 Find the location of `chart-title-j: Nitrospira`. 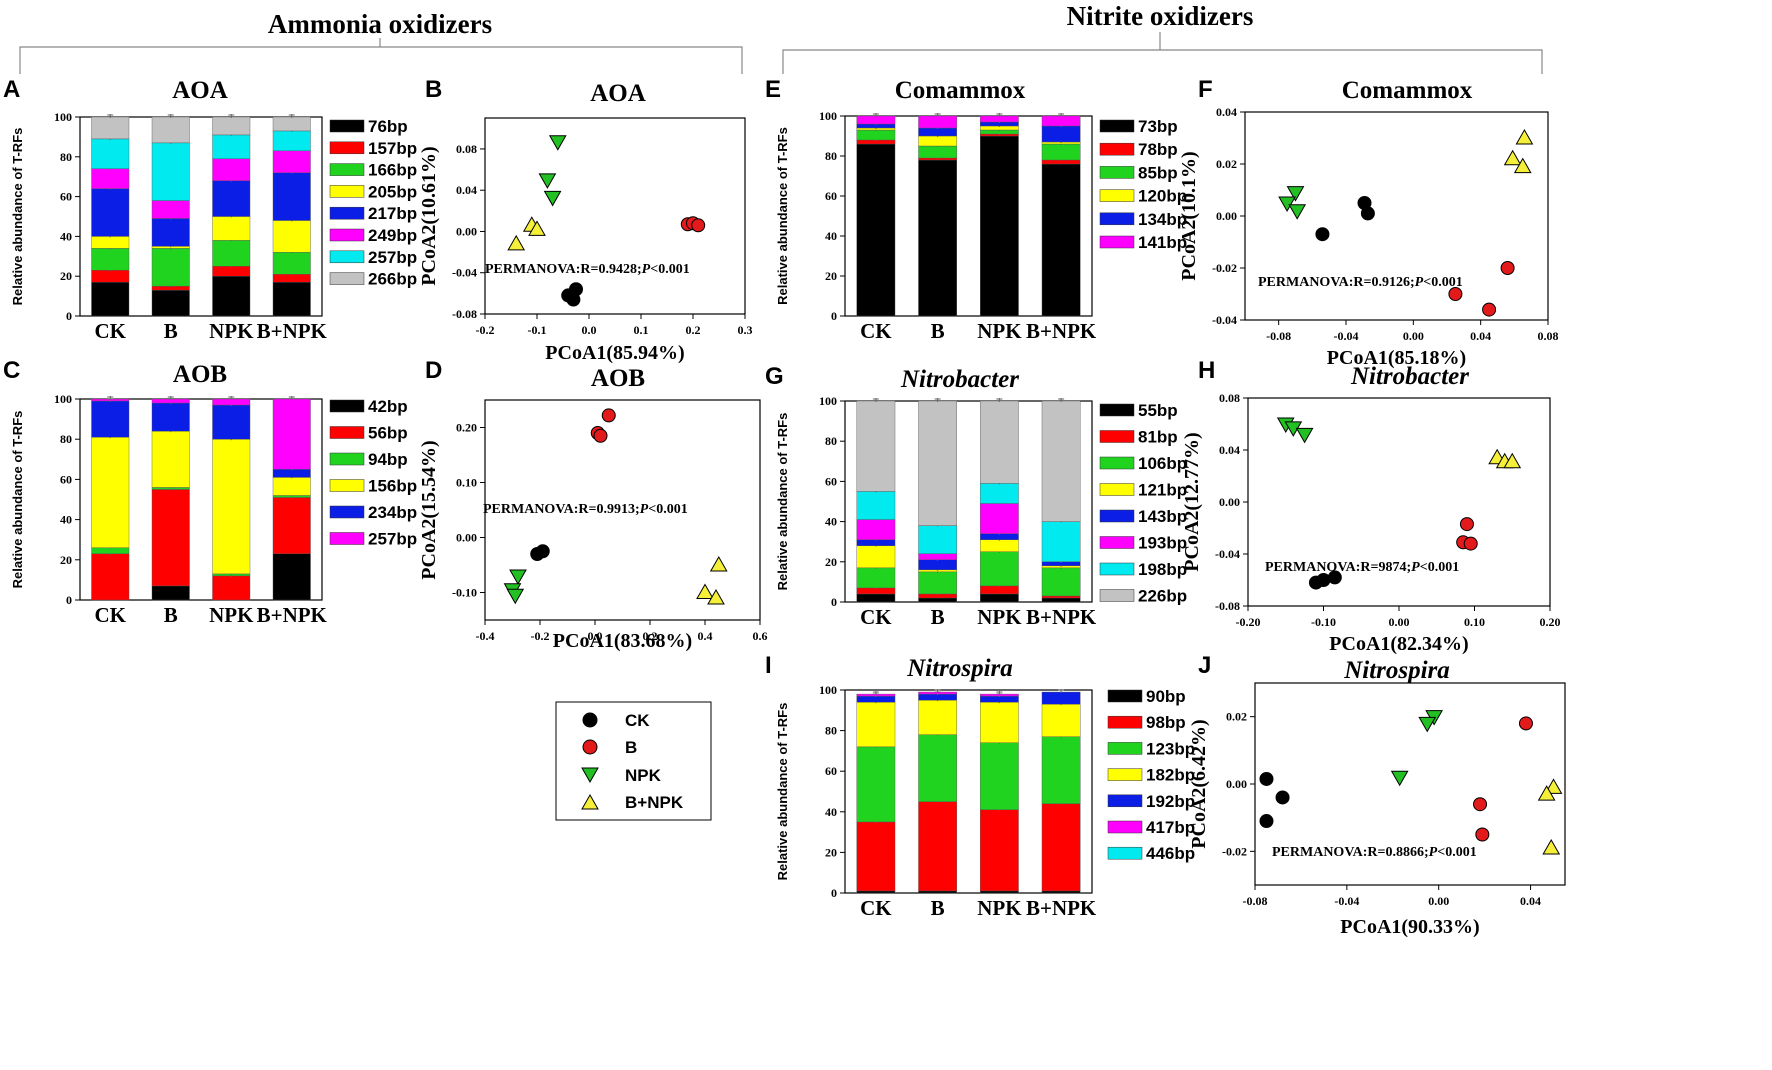

chart-title-j: Nitrospira is located at coordinates (1396, 670).